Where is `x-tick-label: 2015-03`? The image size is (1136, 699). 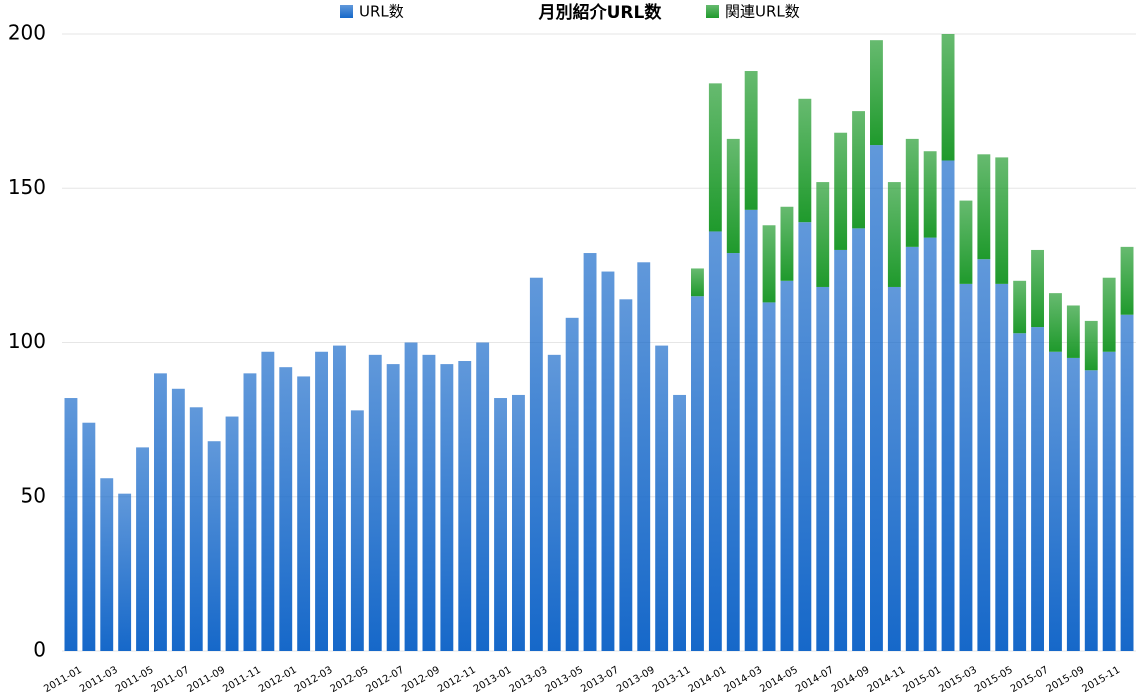
x-tick-label: 2015-03 is located at coordinates (958, 680).